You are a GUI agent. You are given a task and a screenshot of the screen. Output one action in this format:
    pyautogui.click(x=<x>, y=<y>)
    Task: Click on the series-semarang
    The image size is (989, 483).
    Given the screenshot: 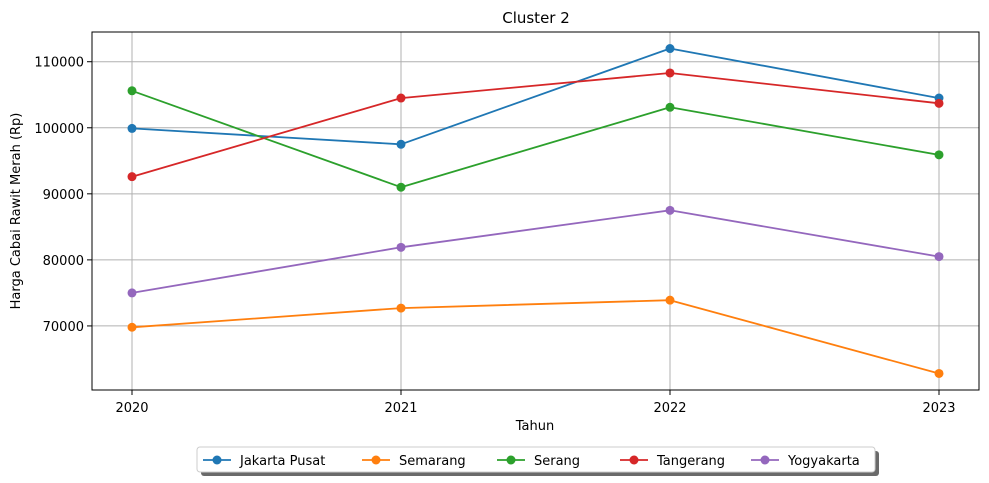 What is the action you would take?
    pyautogui.click(x=535, y=336)
    